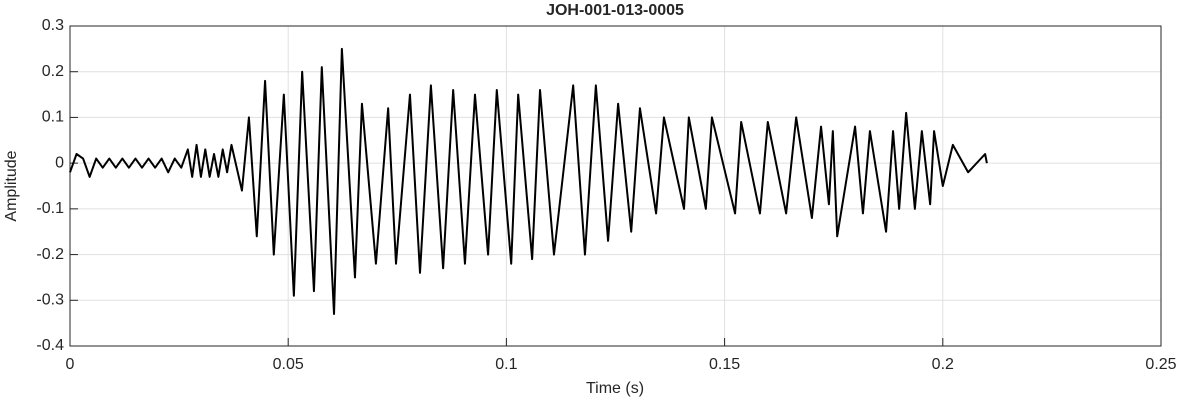 Image resolution: width=1182 pixels, height=409 pixels. Describe the element at coordinates (11, 185) in the screenshot. I see `y-axis-label: Amplitude` at that location.